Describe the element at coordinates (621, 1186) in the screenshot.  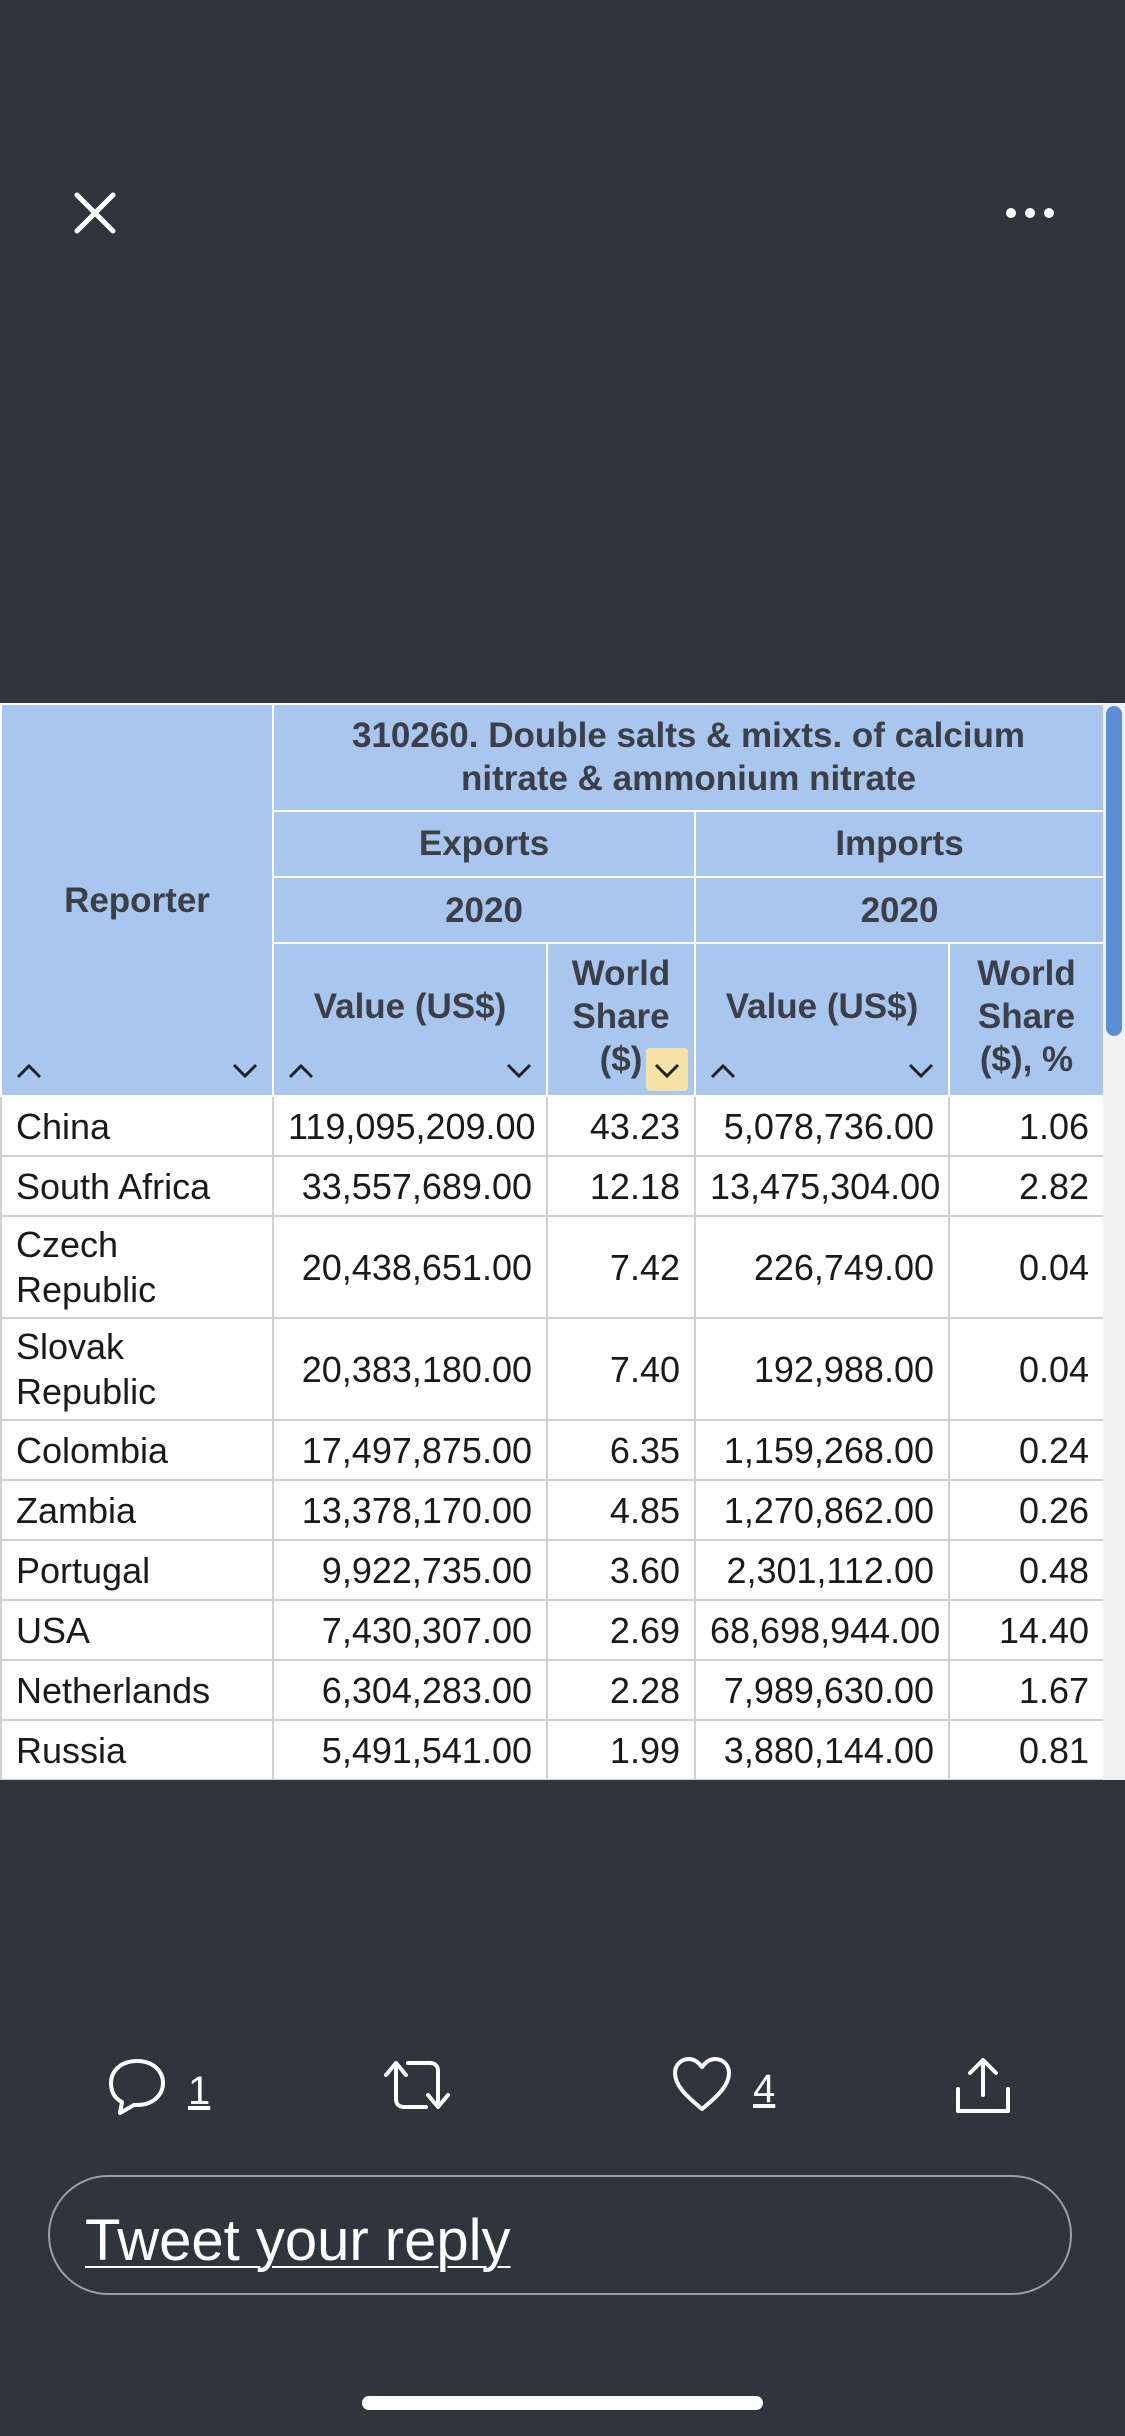
I see `exports-share-cell: 12.18` at that location.